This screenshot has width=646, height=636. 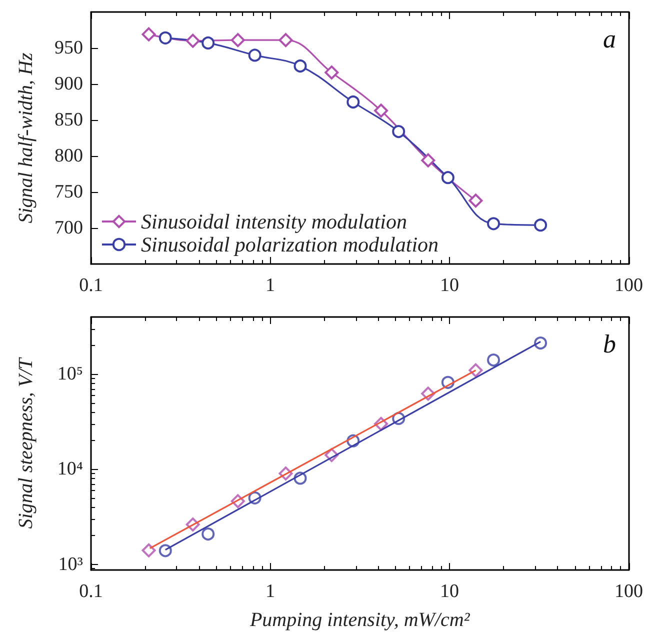 What do you see at coordinates (290, 244) in the screenshot?
I see `legend-label: Sinusoidal polarization modulation` at bounding box center [290, 244].